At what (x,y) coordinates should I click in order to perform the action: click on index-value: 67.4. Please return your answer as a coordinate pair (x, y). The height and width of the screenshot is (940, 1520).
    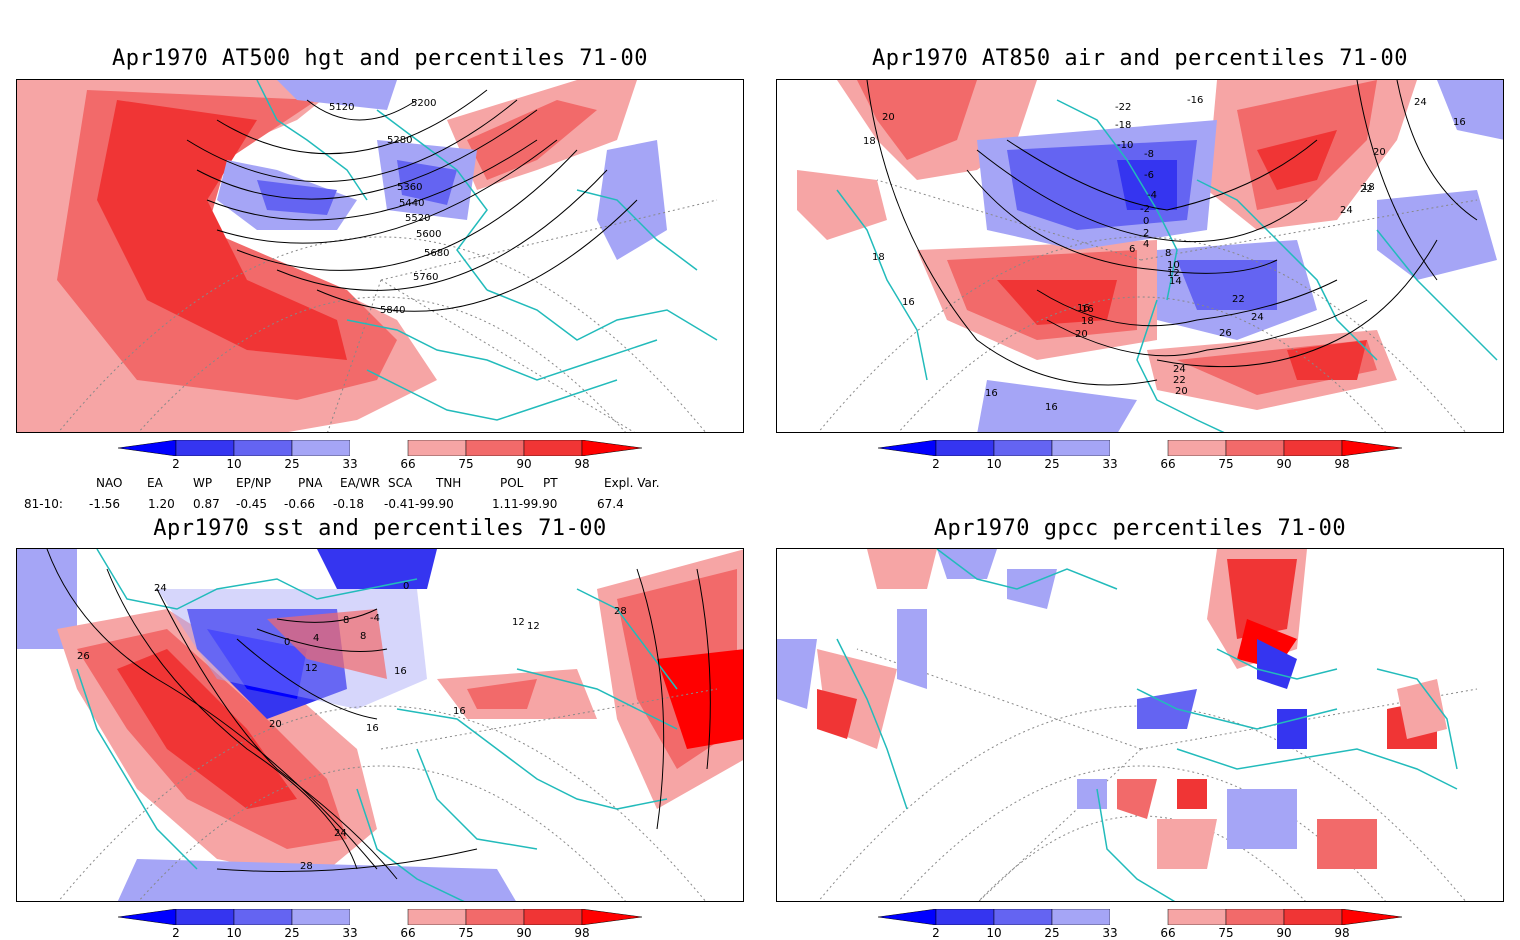
    Looking at the image, I should click on (610, 504).